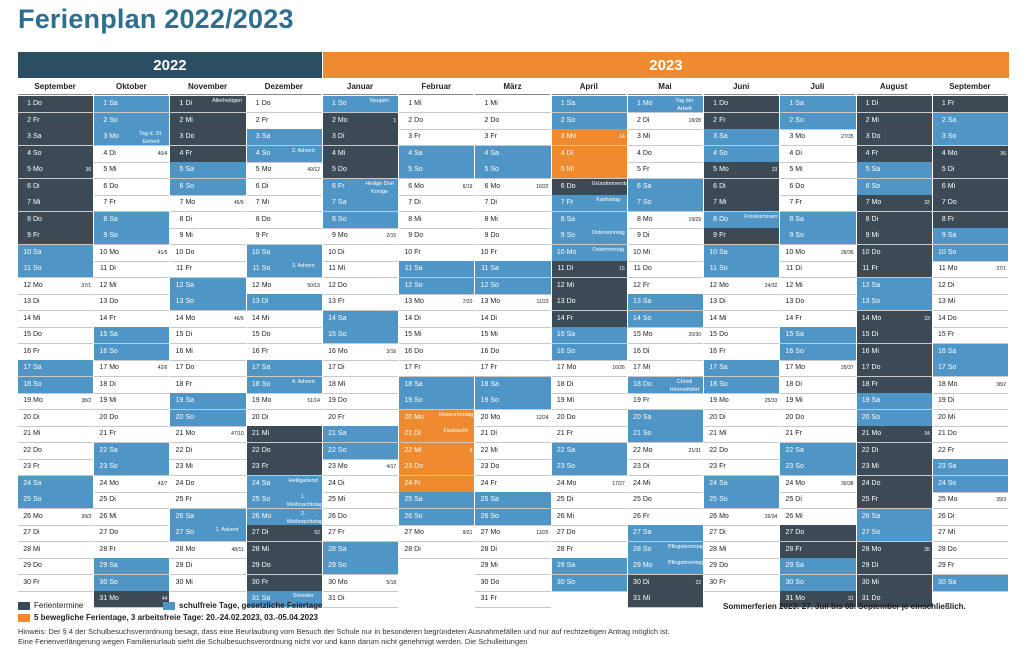 This screenshot has width=1030, height=672. I want to click on week-number: 36, so click(88, 170).